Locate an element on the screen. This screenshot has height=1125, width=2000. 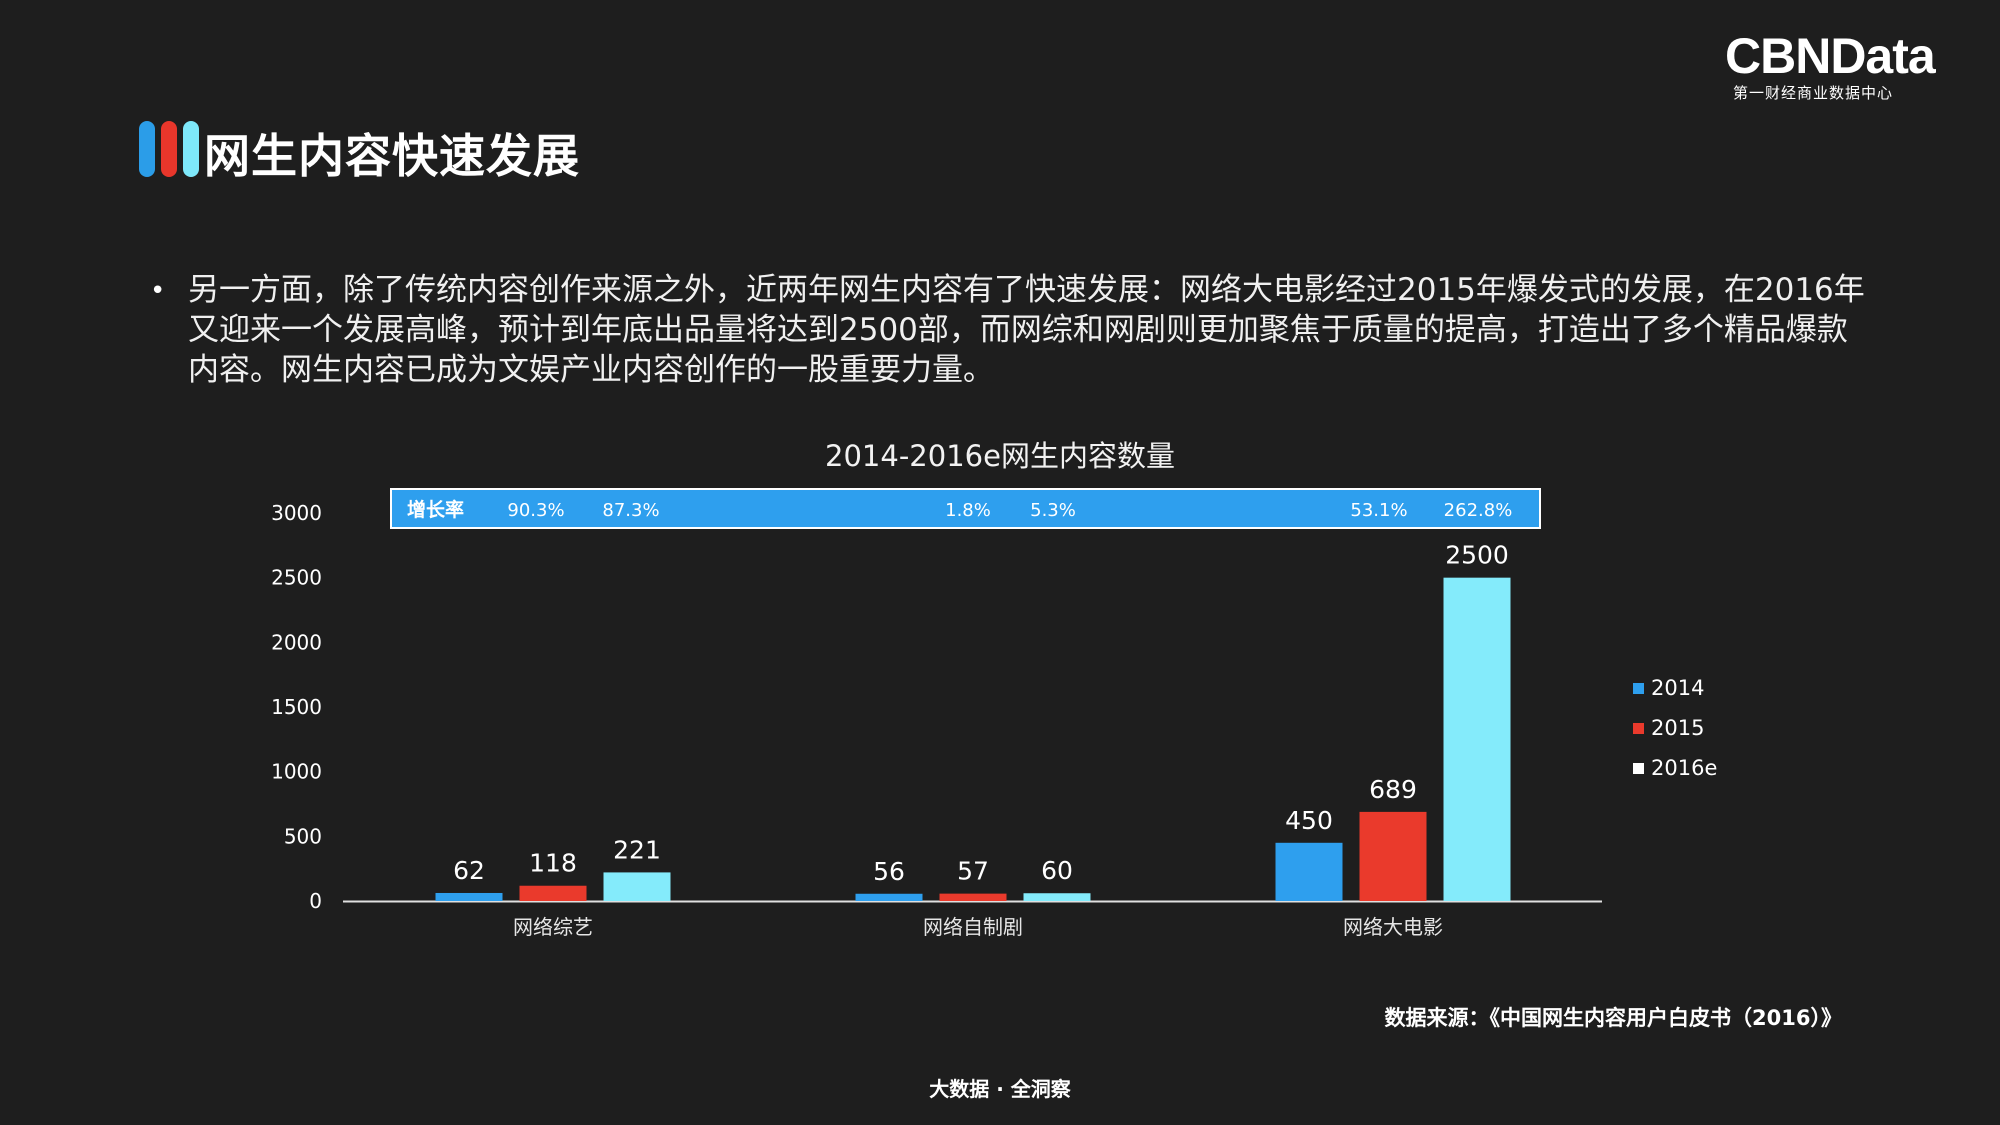
growth-rate-value: 262.8% is located at coordinates (1478, 510).